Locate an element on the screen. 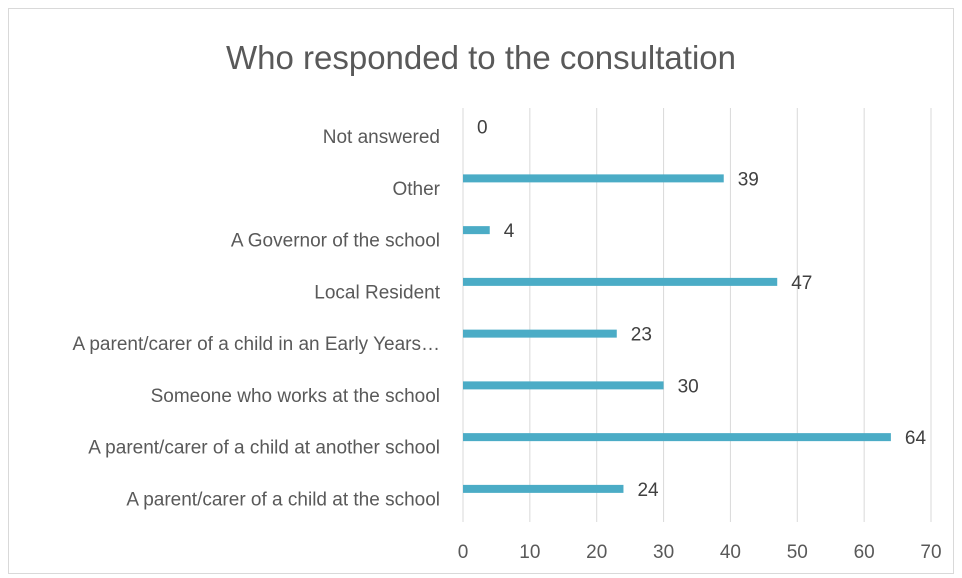 This screenshot has width=962, height=578. x-tick-label: 70 is located at coordinates (930, 552).